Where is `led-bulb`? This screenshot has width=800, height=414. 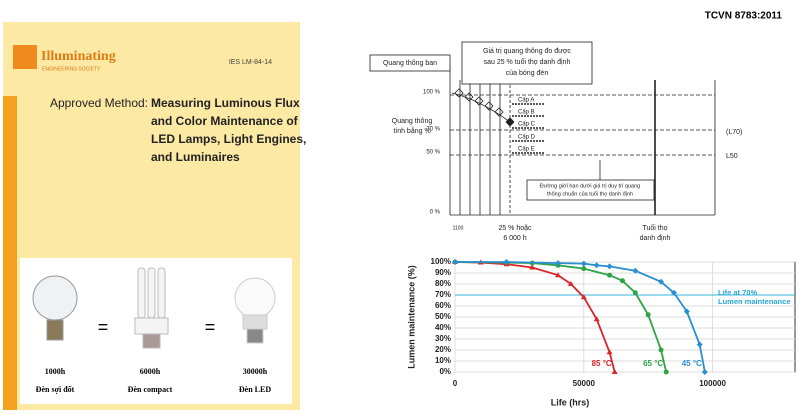 led-bulb is located at coordinates (255, 310).